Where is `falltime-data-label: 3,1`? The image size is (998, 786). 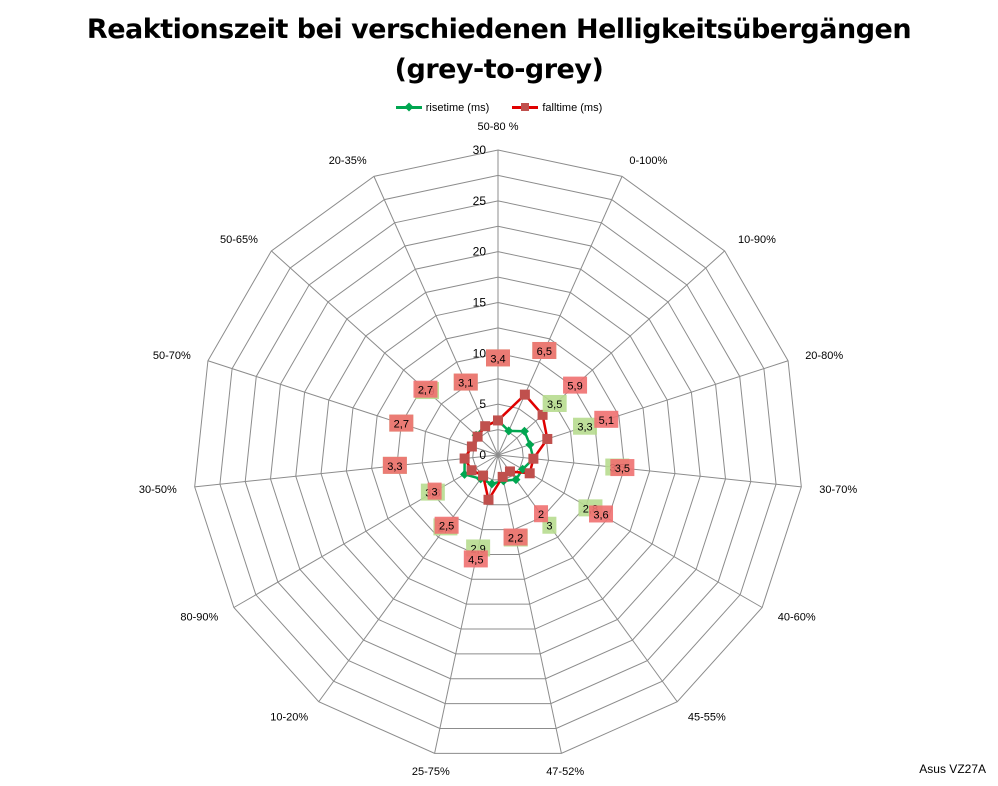 falltime-data-label: 3,1 is located at coordinates (465, 384).